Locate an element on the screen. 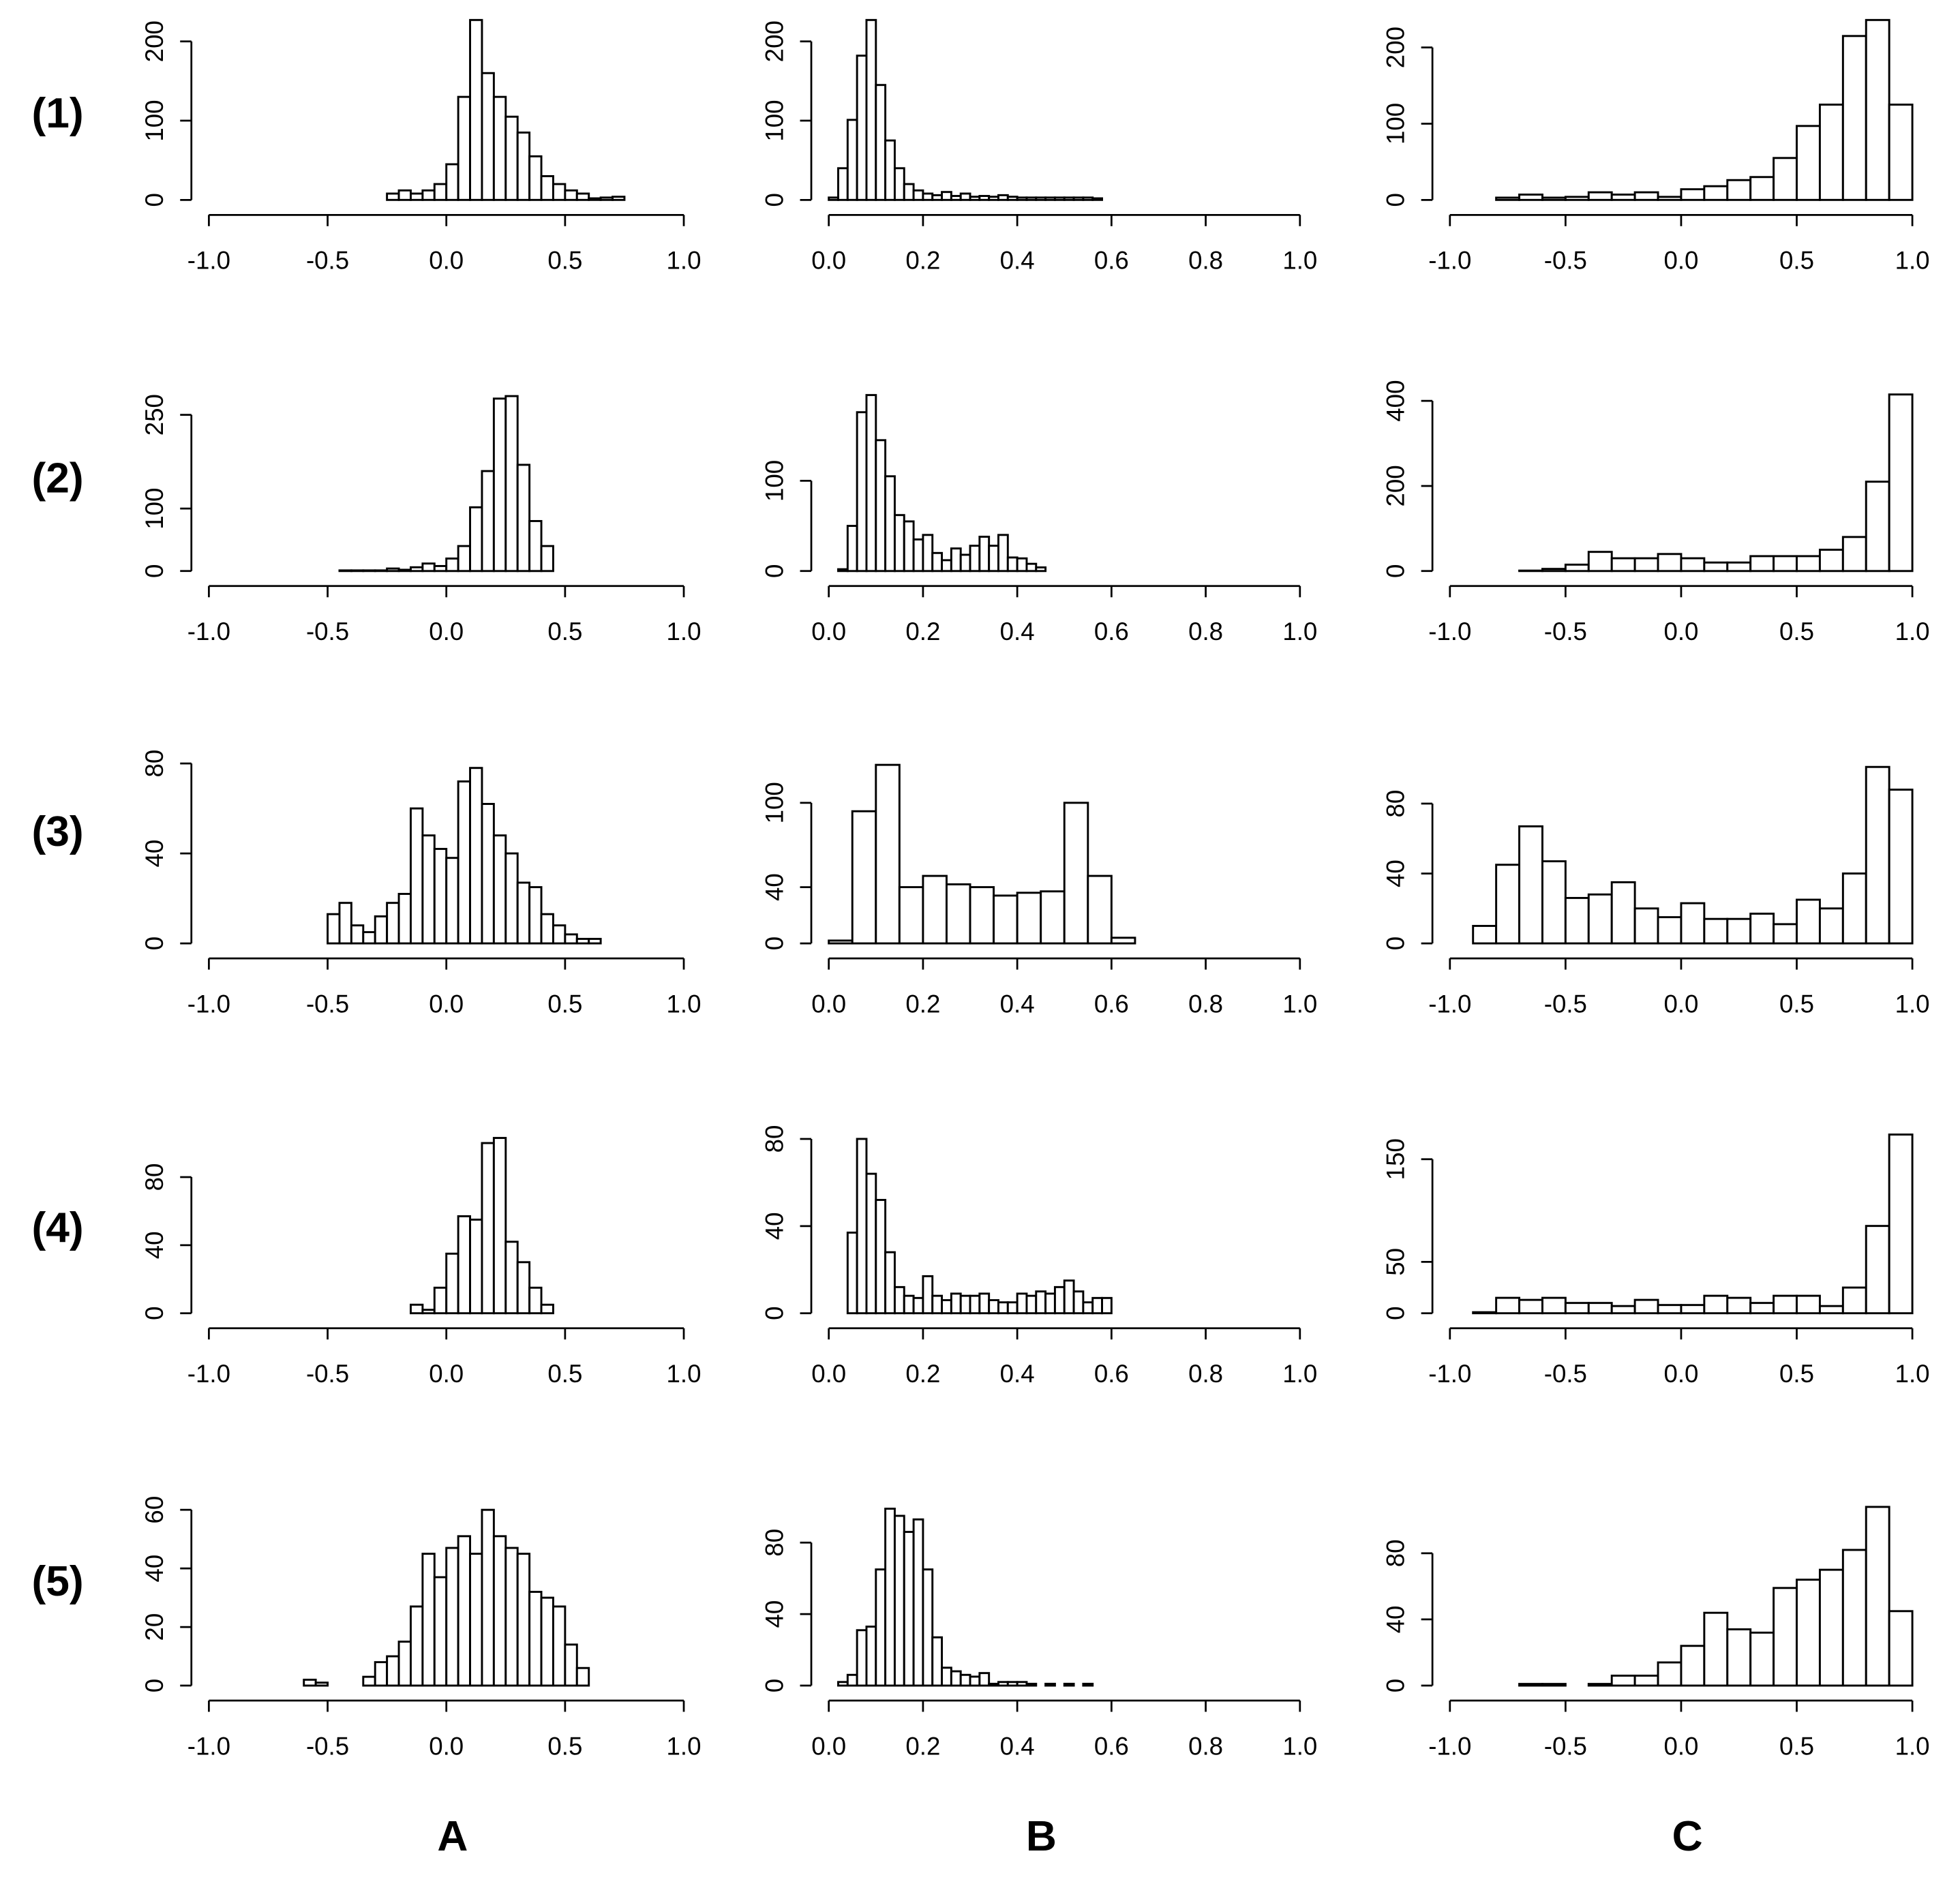 The width and height of the screenshot is (1960, 1888). x-tick-label: 0.2 is located at coordinates (922, 261).